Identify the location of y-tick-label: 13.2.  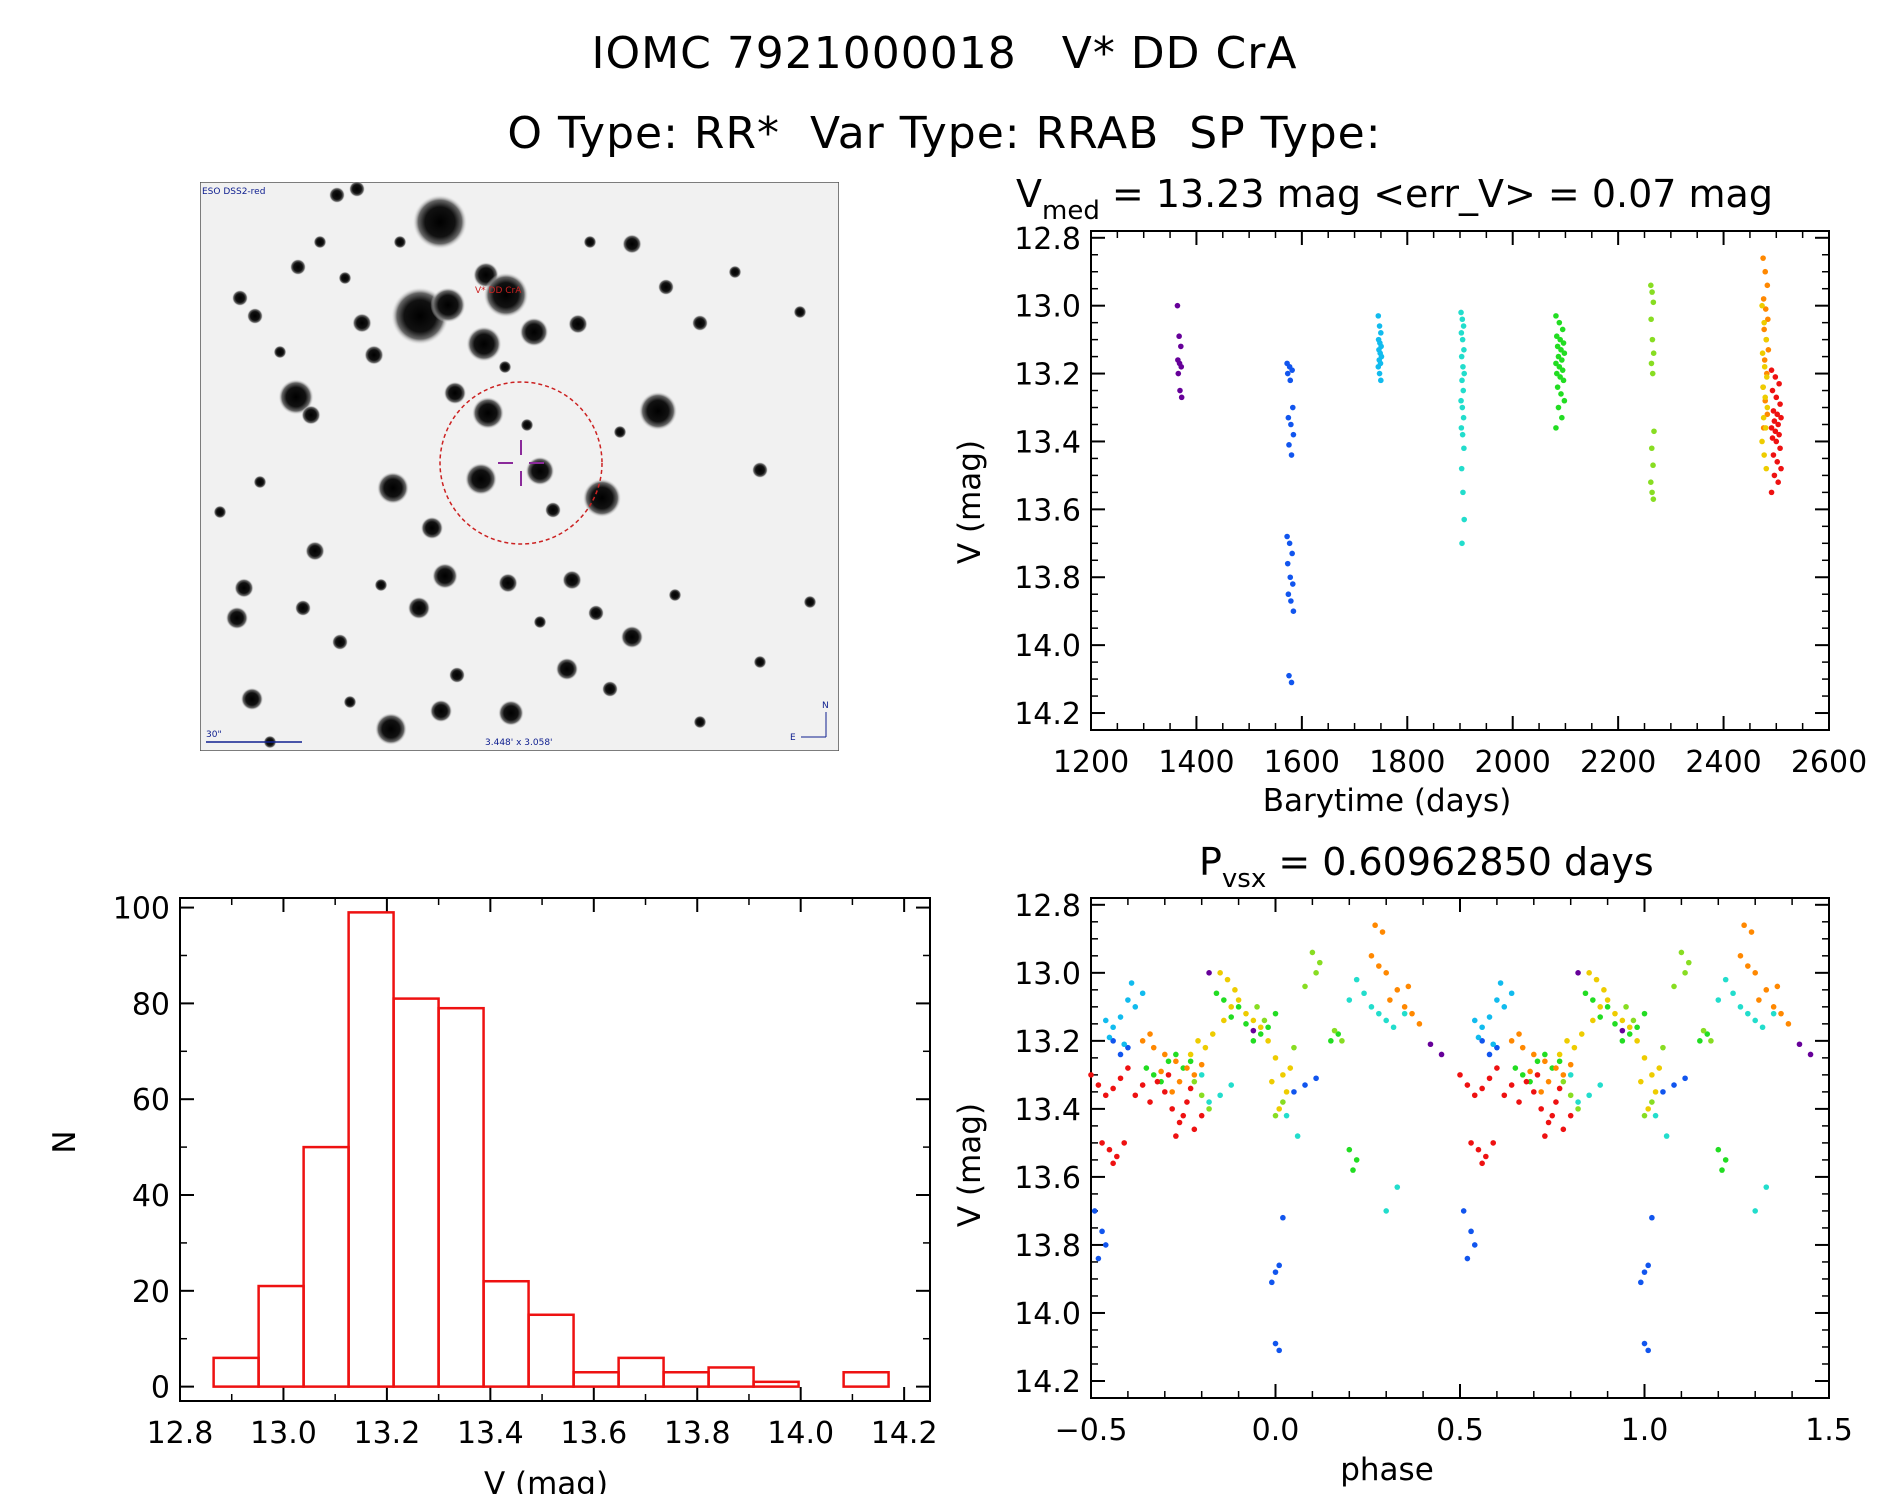
(1047, 375).